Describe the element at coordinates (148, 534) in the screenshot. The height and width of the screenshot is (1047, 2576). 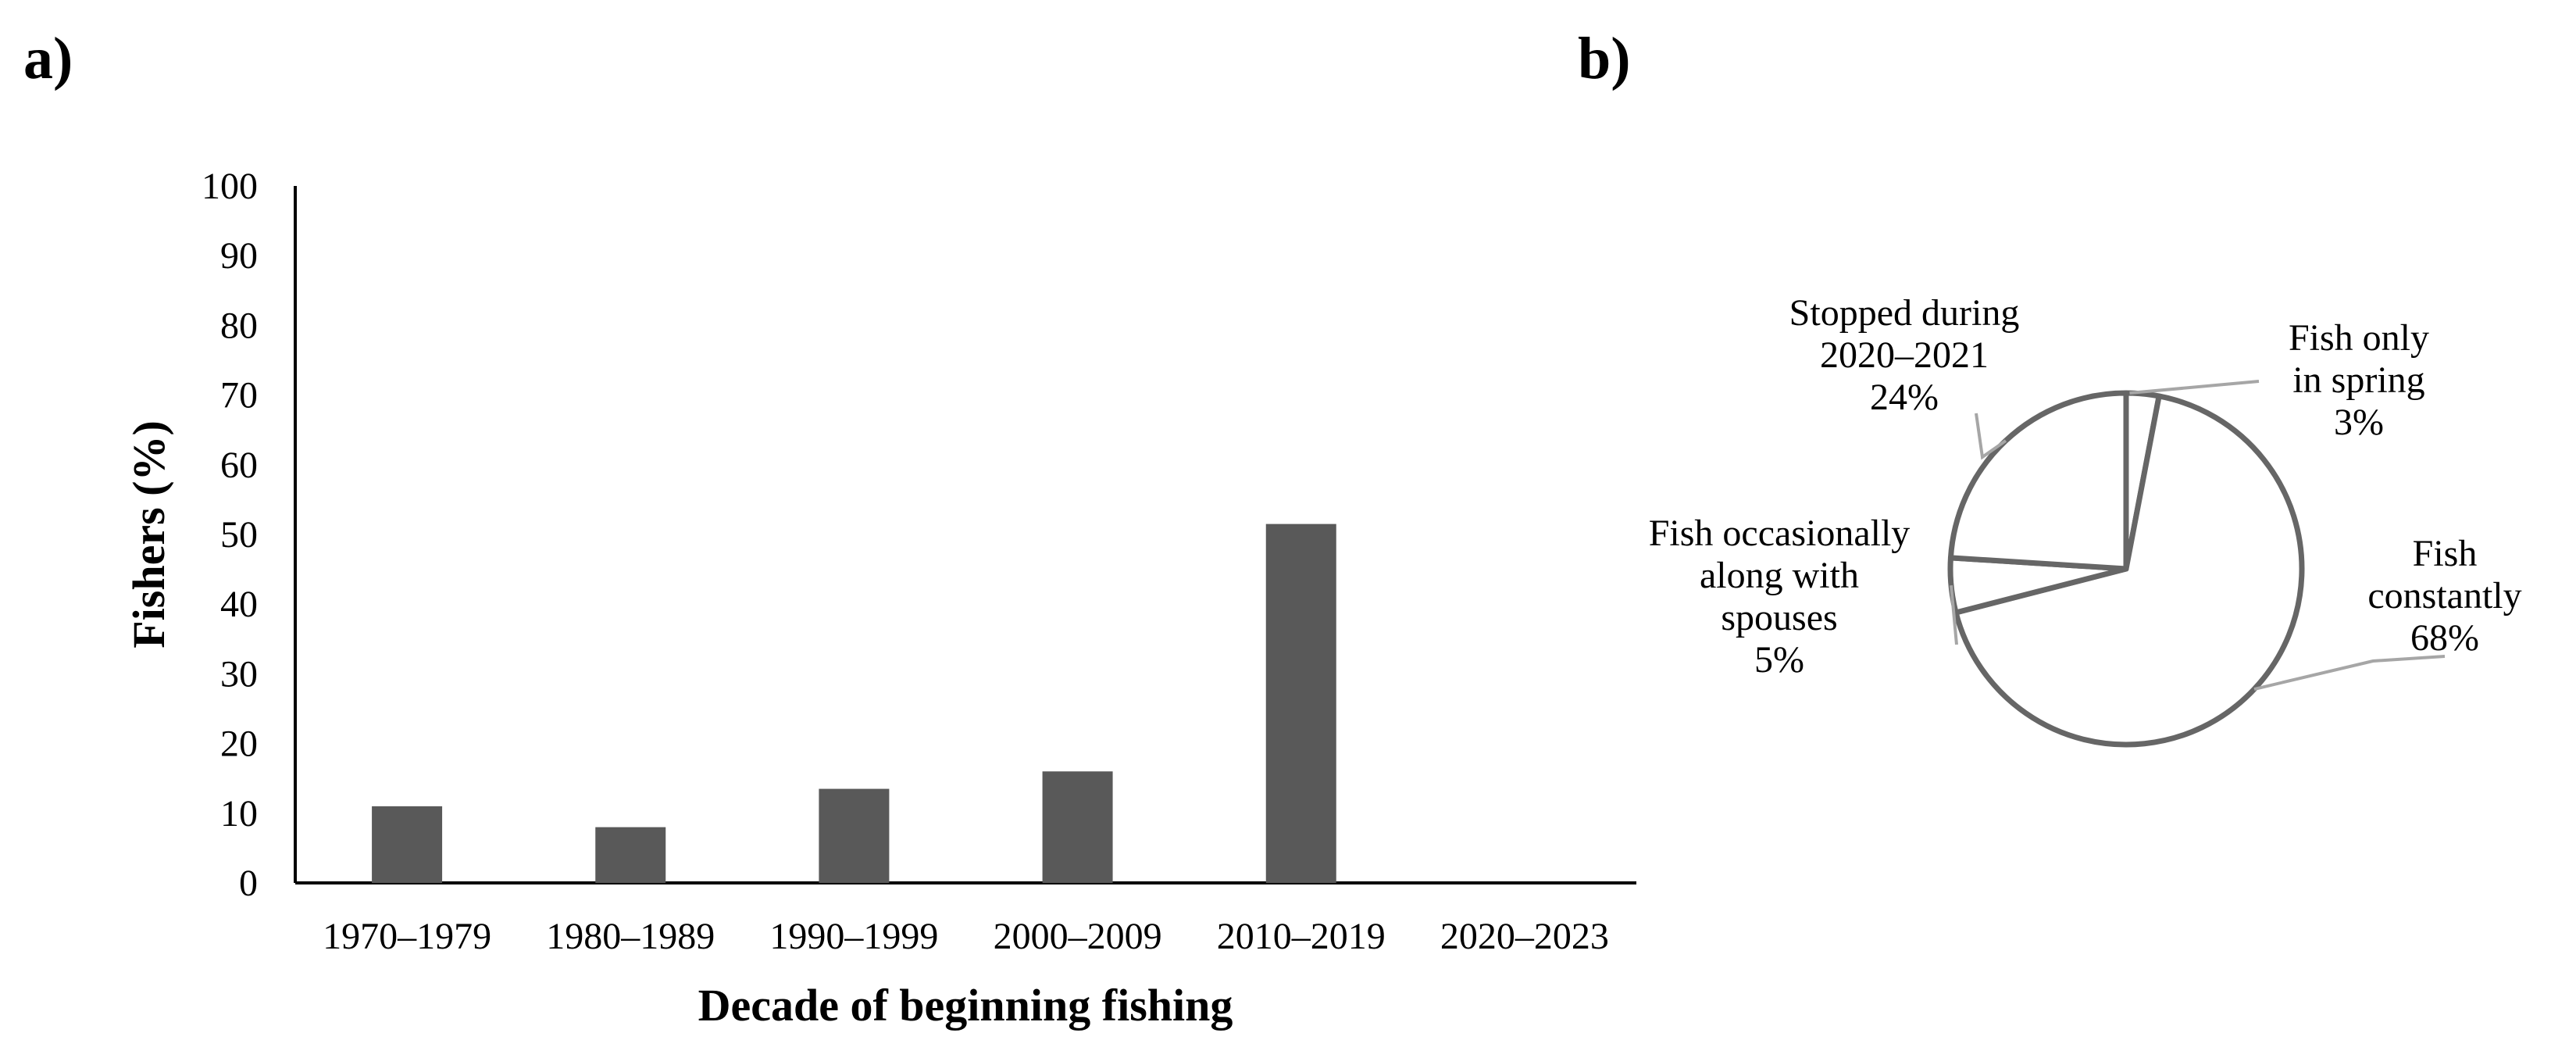
I see `y-axis-title: Fishers (%)` at that location.